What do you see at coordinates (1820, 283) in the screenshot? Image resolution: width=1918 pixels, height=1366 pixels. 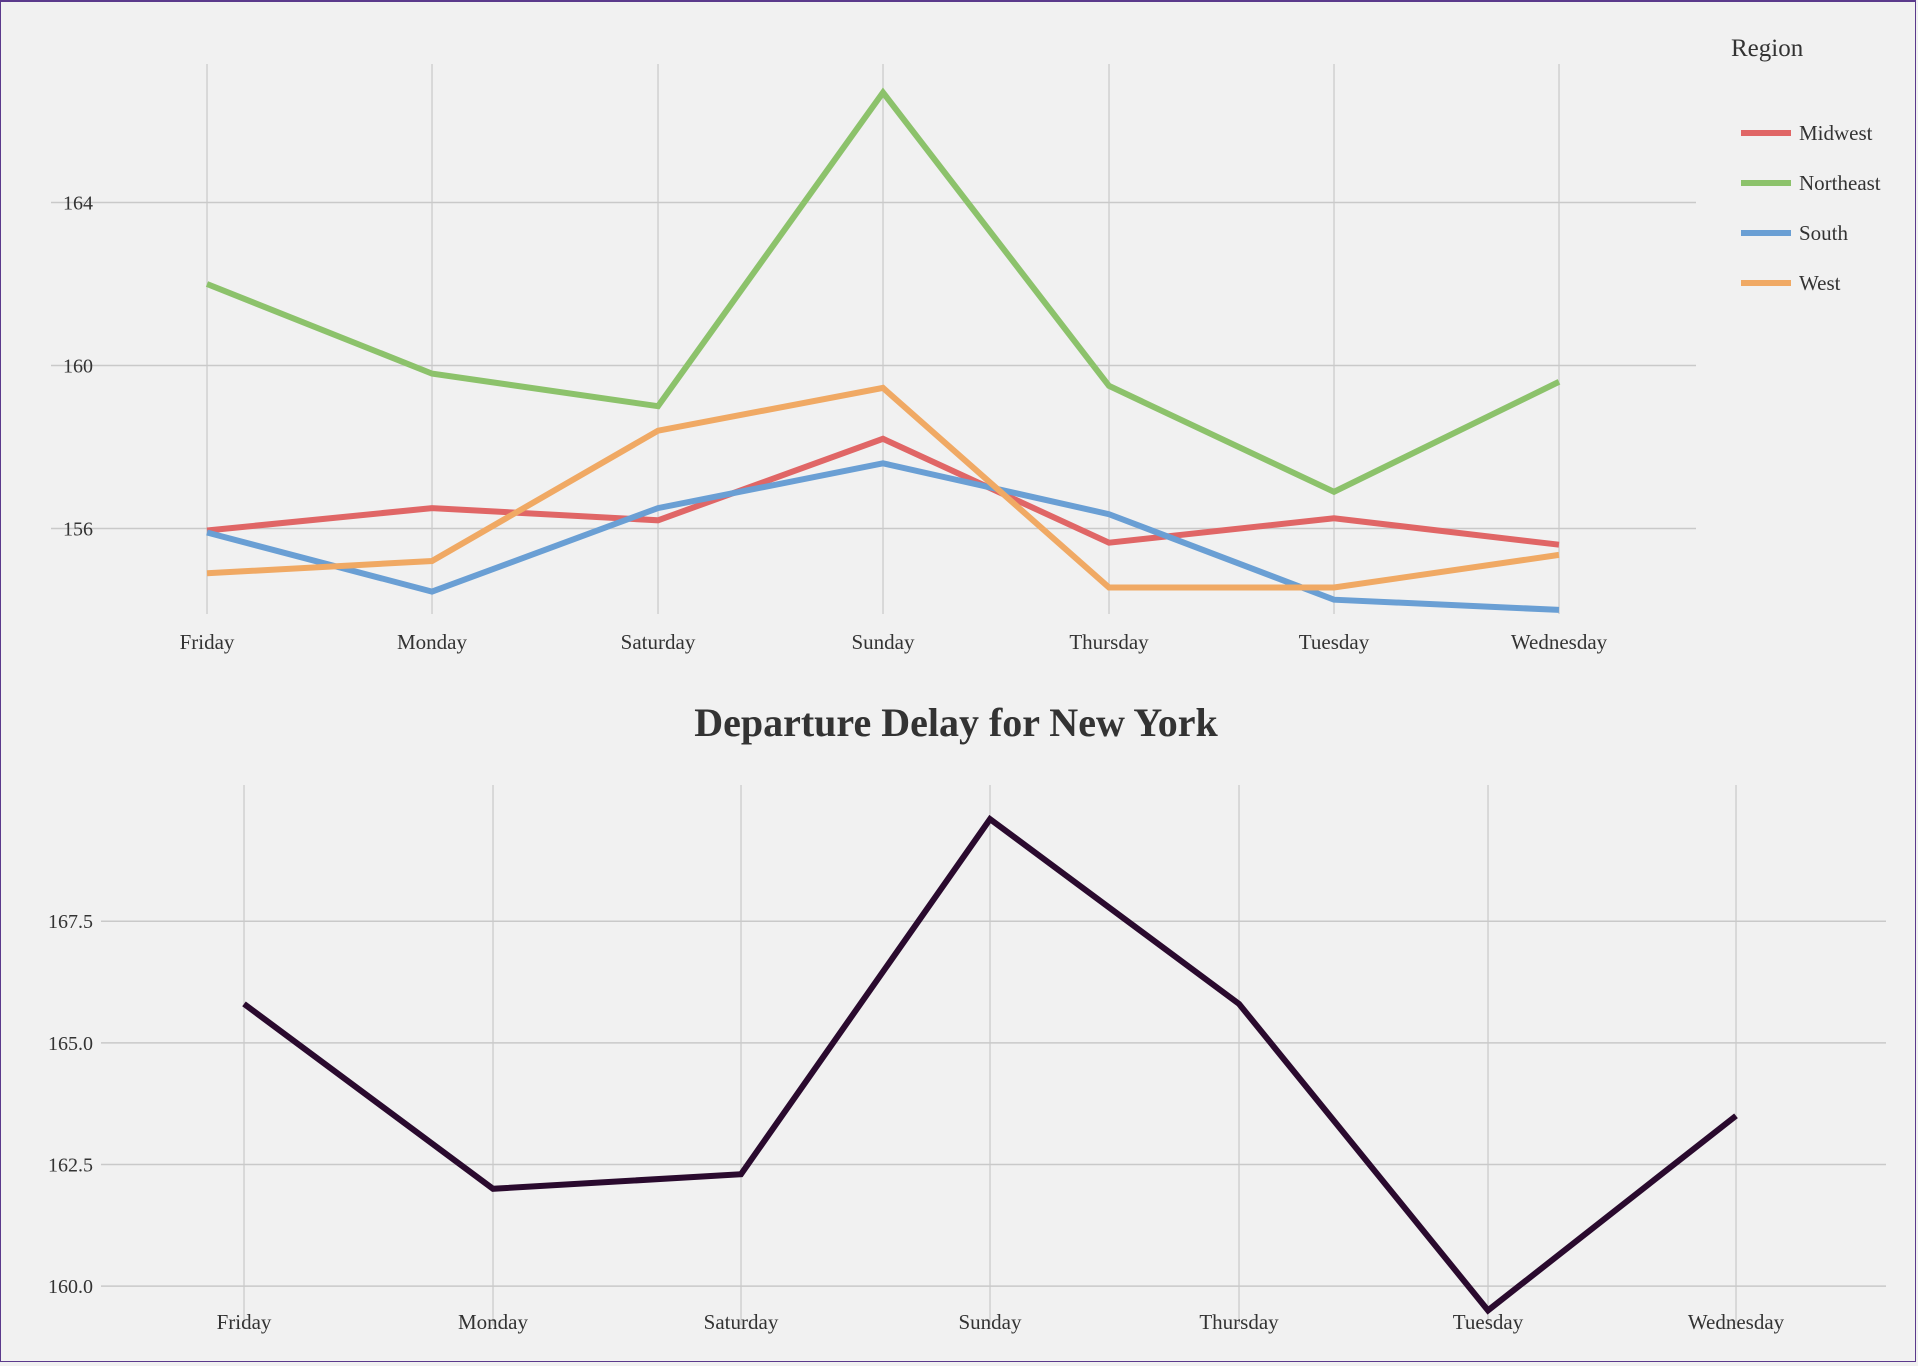 I see `legend-label-west: West` at bounding box center [1820, 283].